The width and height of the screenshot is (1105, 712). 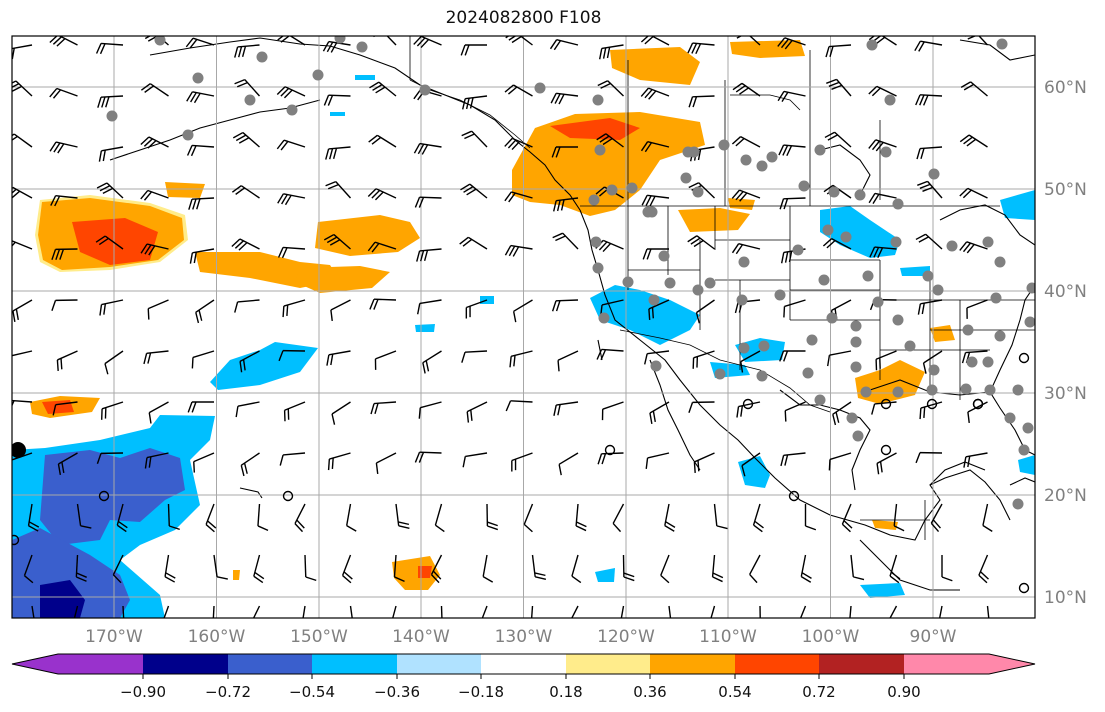 What do you see at coordinates (1065, 190) in the screenshot?
I see `lat-tick: 50°N` at bounding box center [1065, 190].